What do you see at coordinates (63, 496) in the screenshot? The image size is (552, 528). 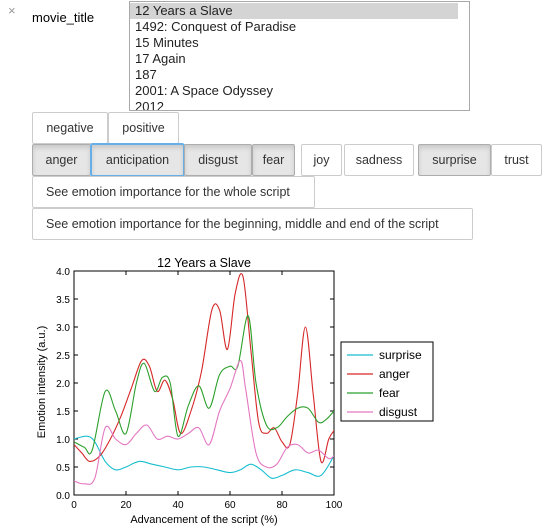 I see `y-tick-label: 0.0` at bounding box center [63, 496].